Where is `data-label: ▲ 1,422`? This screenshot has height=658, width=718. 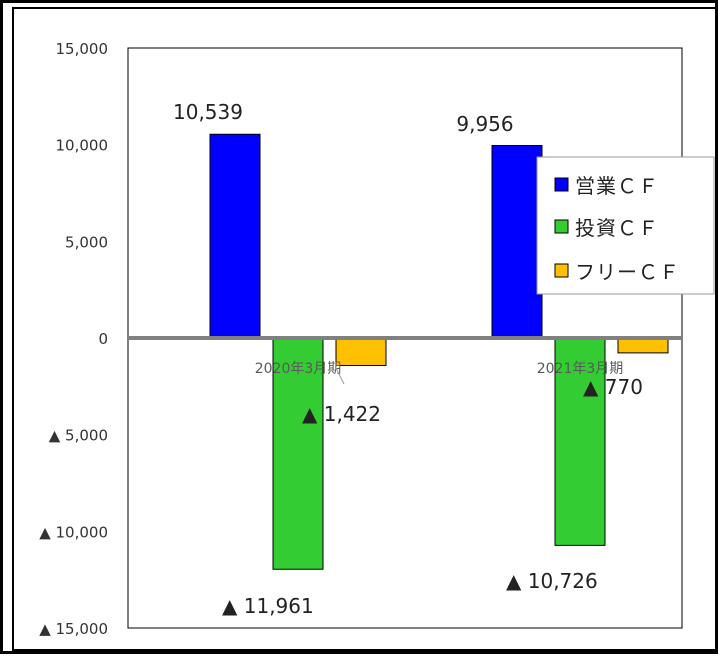
data-label: ▲ 1,422 is located at coordinates (341, 414).